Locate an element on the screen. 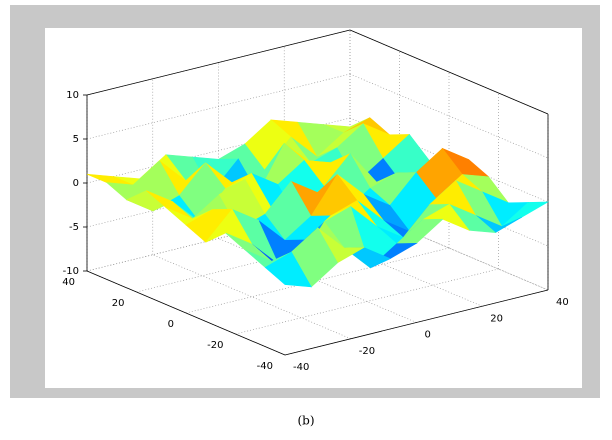  y-tick-label: -40 is located at coordinates (265, 366).